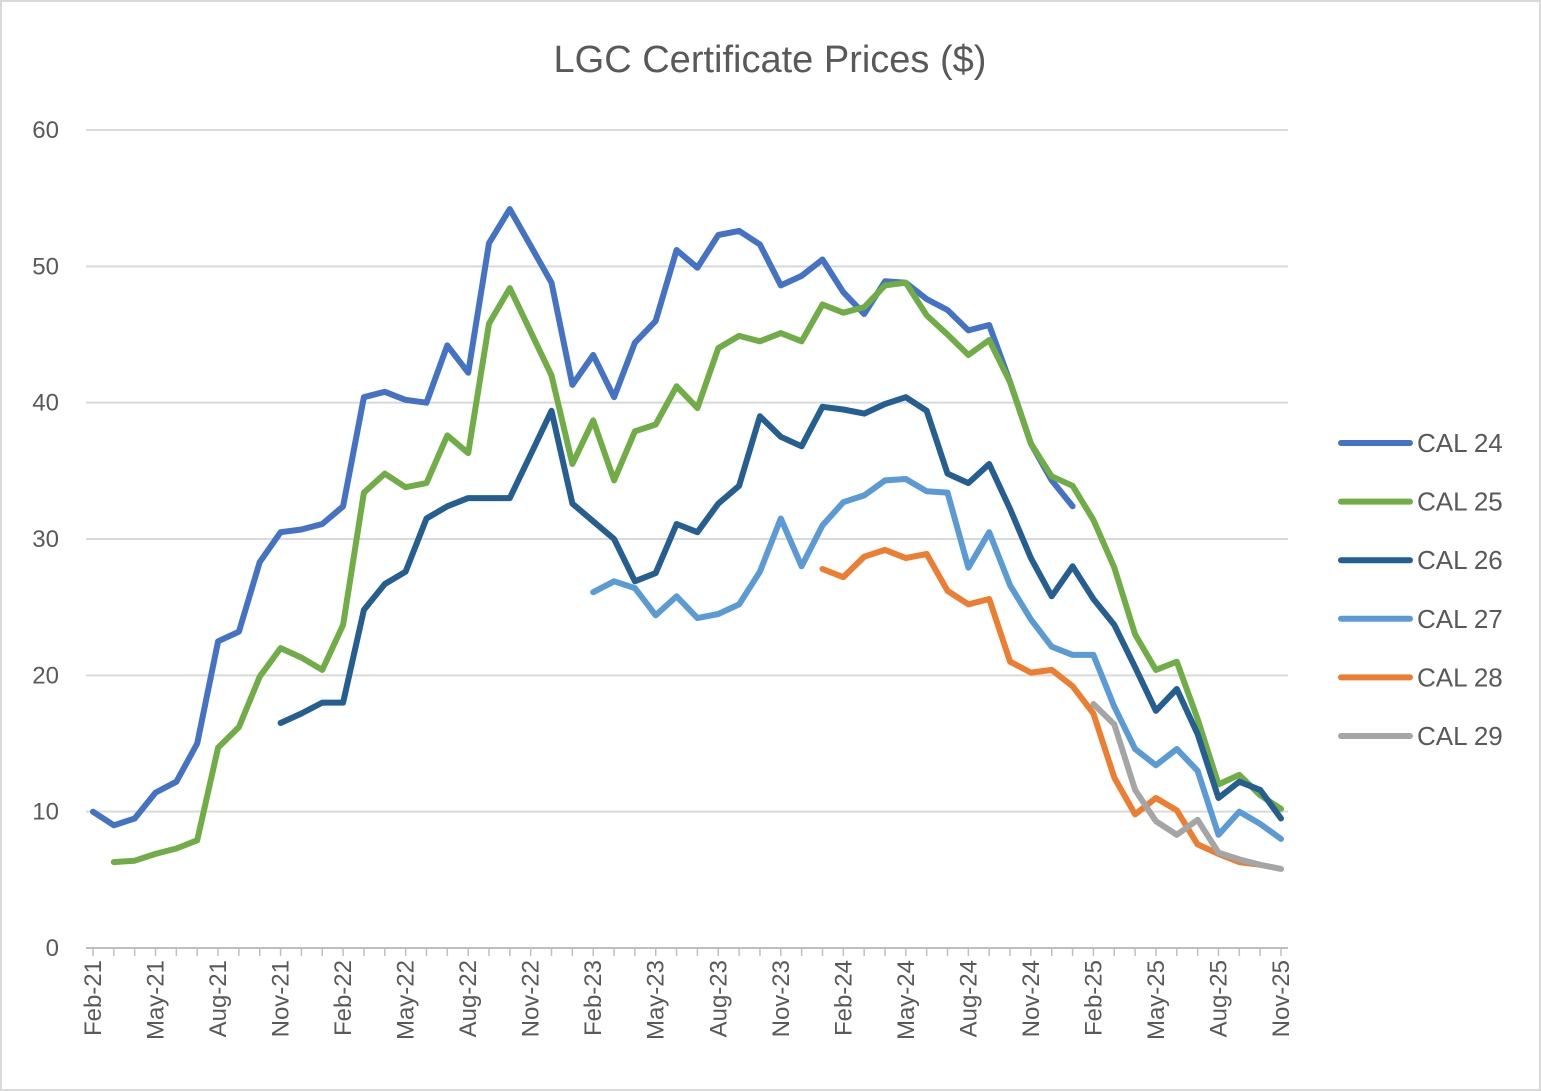 The image size is (1541, 1091). Describe the element at coordinates (1460, 677) in the screenshot. I see `legend-label: CAL 28` at that location.